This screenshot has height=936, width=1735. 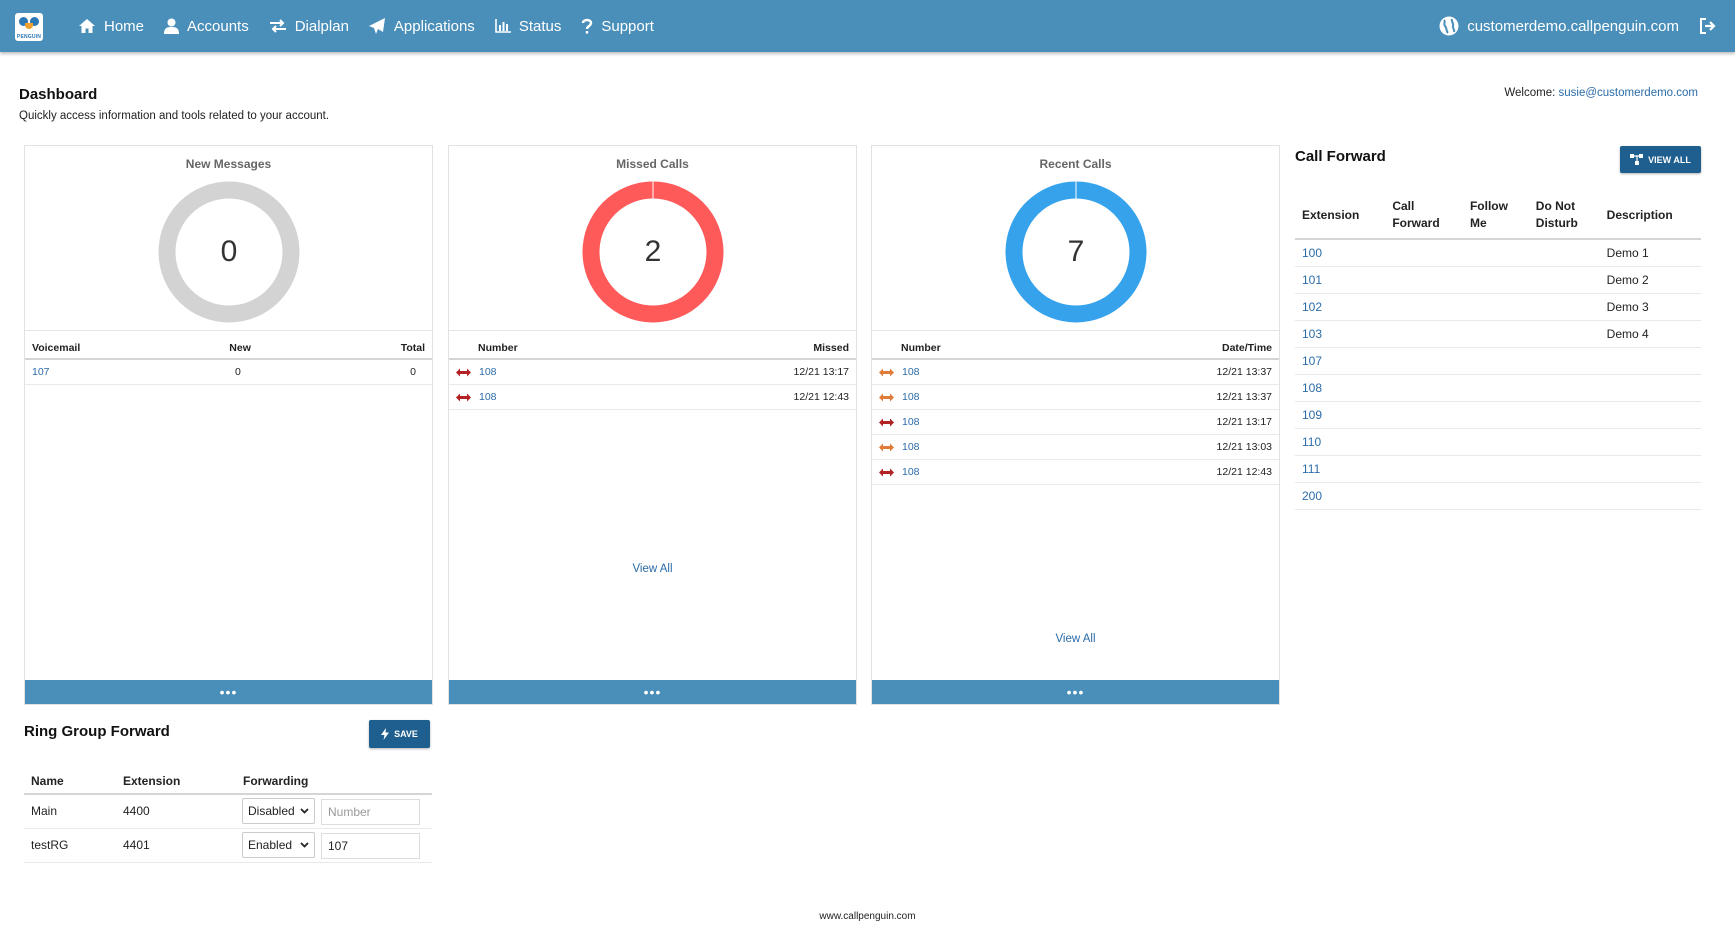 What do you see at coordinates (1498, 388) in the screenshot?
I see `table-row: 108` at bounding box center [1498, 388].